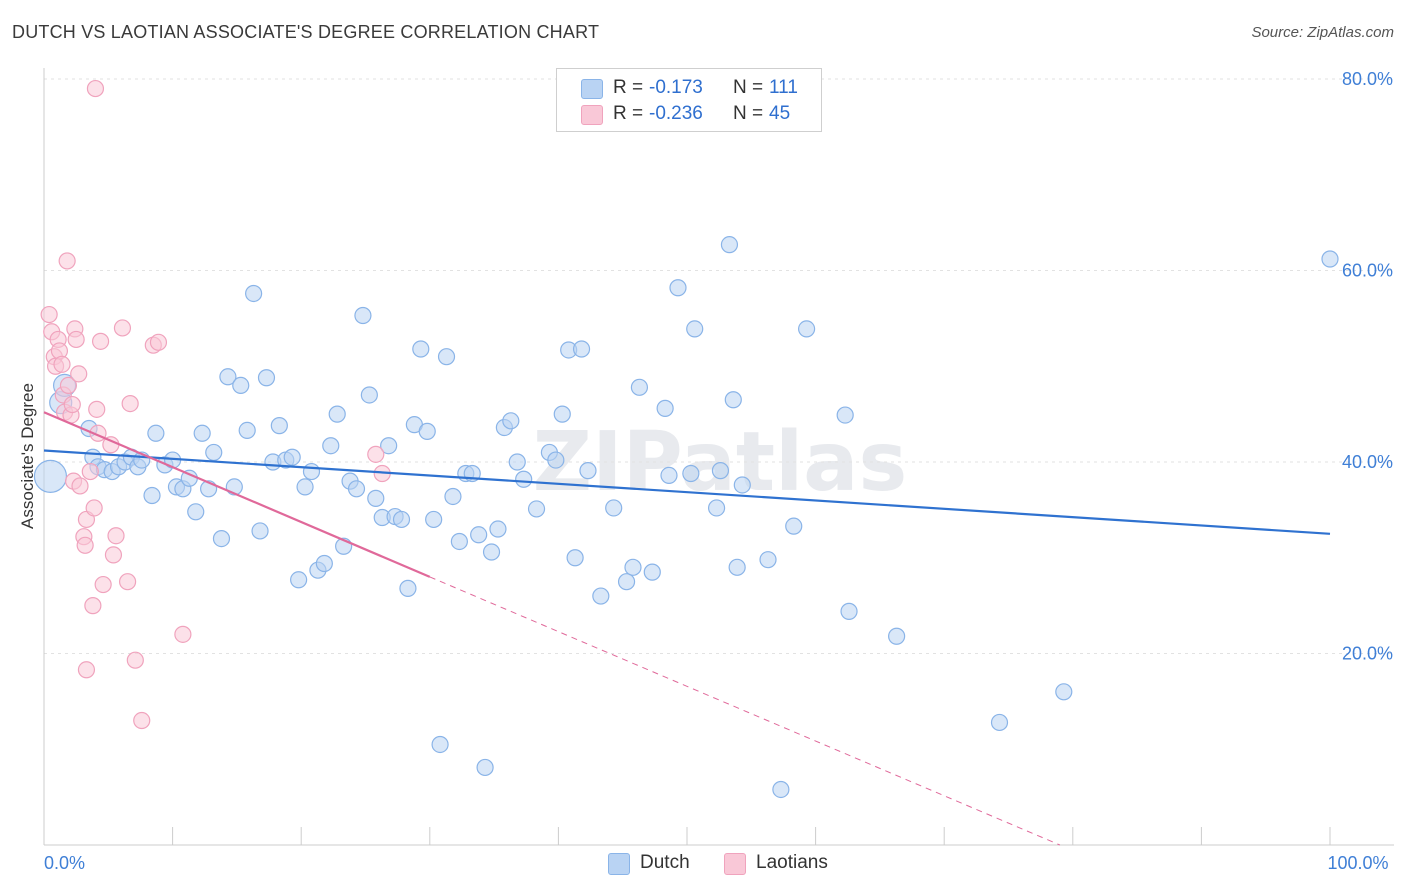 The width and height of the screenshot is (1406, 892). What do you see at coordinates (1367, 271) in the screenshot?
I see `y-tick-label: 60.0%` at bounding box center [1367, 271].